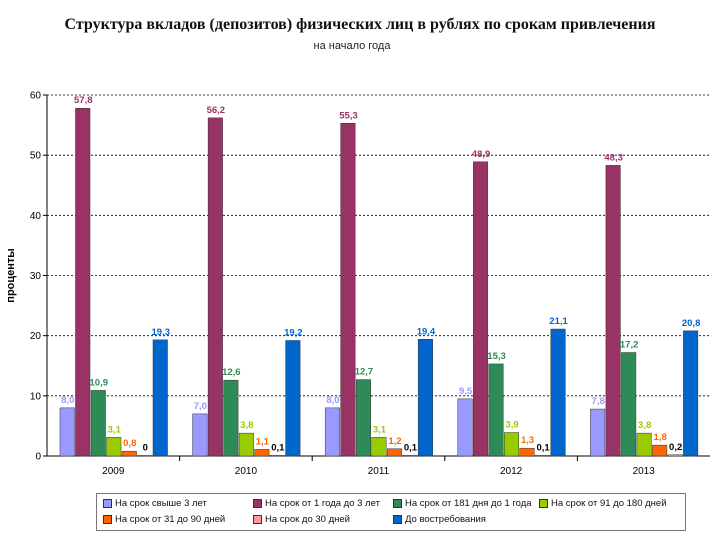 The width and height of the screenshot is (720, 540). Describe the element at coordinates (155, 504) in the screenshot. I see `legend-item: На срок свыше 3 лет` at that location.